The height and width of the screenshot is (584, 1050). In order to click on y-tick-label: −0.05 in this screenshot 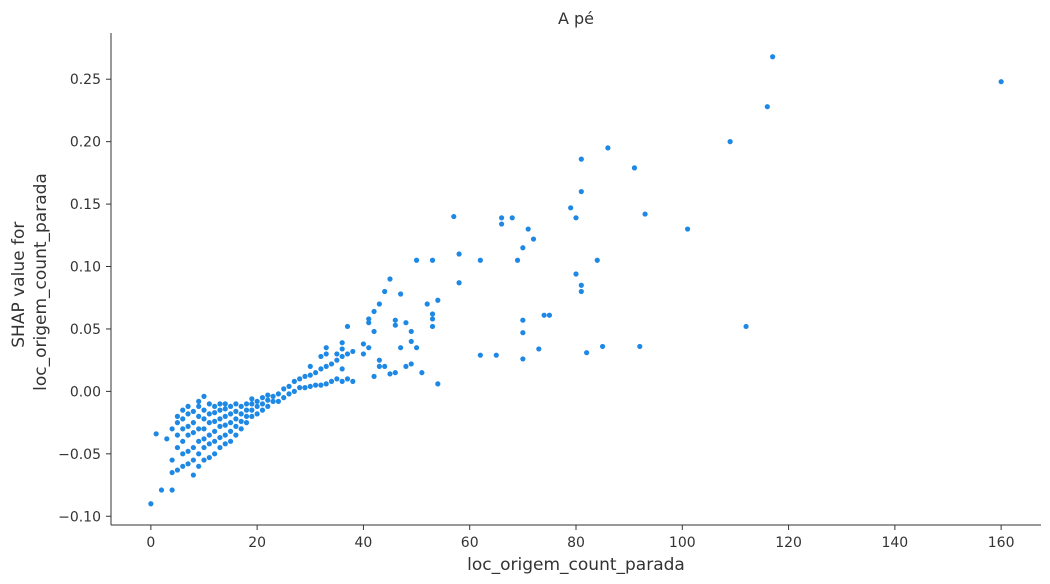, I will do `click(79, 455)`.